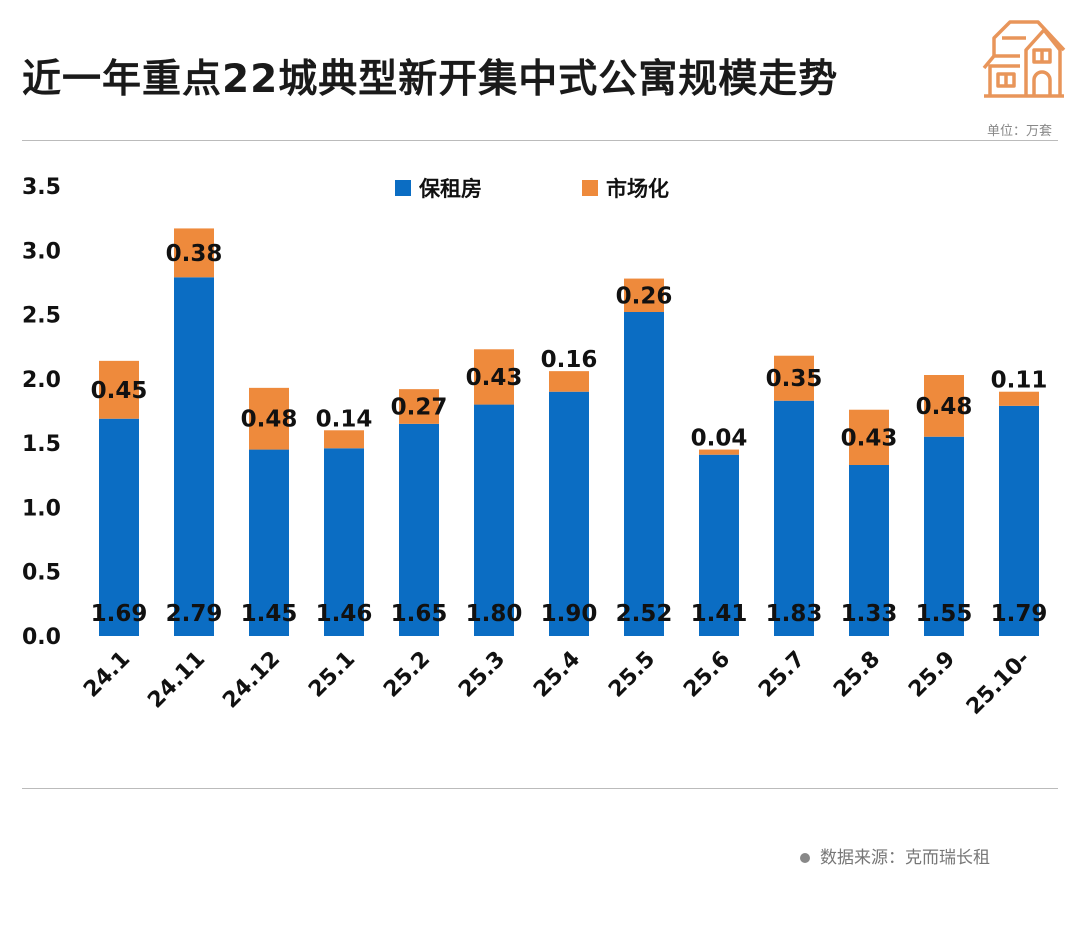 The height and width of the screenshot is (928, 1080). What do you see at coordinates (332, 675) in the screenshot?
I see `x-tick-label: 25.1` at bounding box center [332, 675].